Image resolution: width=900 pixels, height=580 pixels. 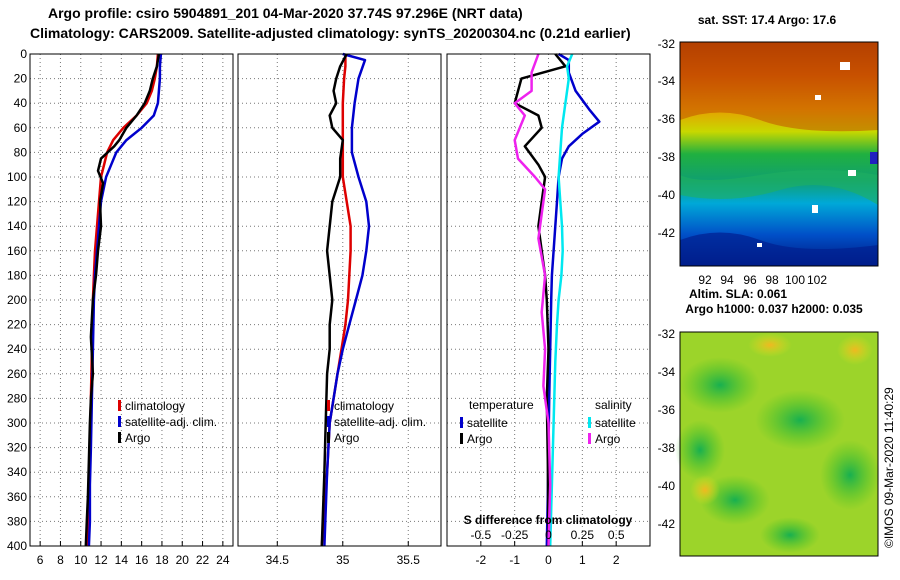 What do you see at coordinates (101, 560) in the screenshot?
I see `x-tick-label: 12` at bounding box center [101, 560].